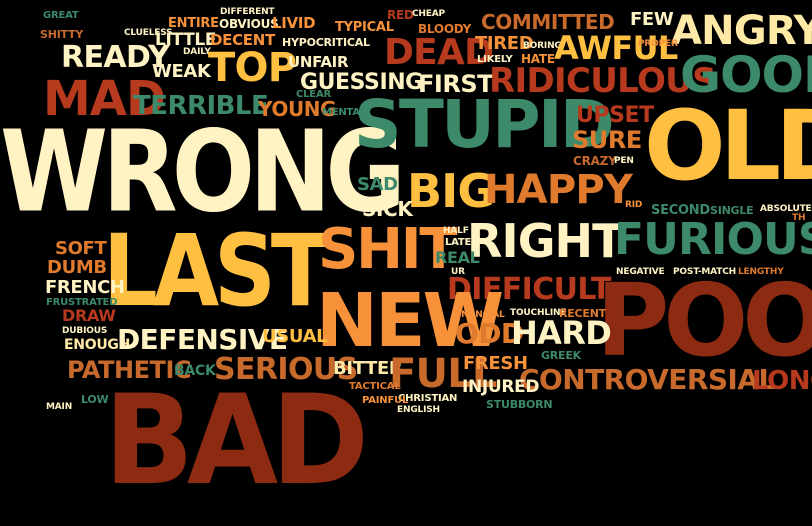 This screenshot has height=526, width=812. What do you see at coordinates (195, 371) in the screenshot?
I see `word-back: back` at bounding box center [195, 371].